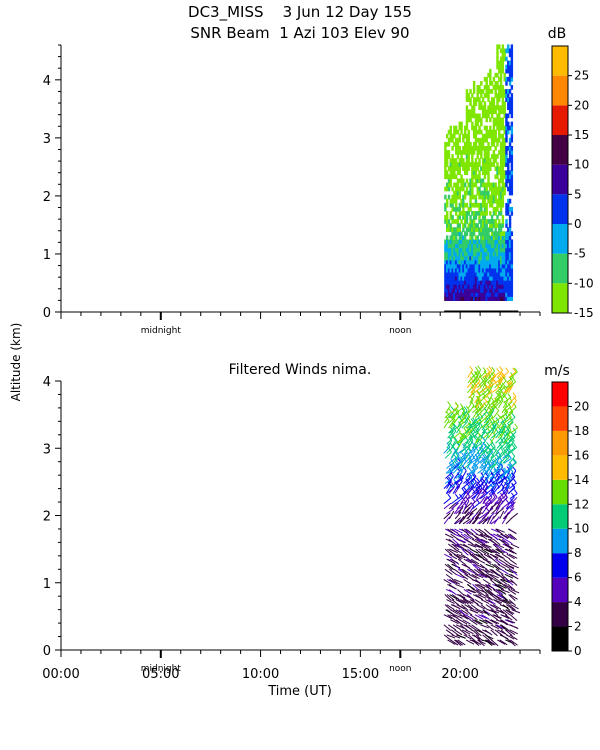  Describe the element at coordinates (160, 674) in the screenshot. I see `x-tick-label: 05:00` at that location.